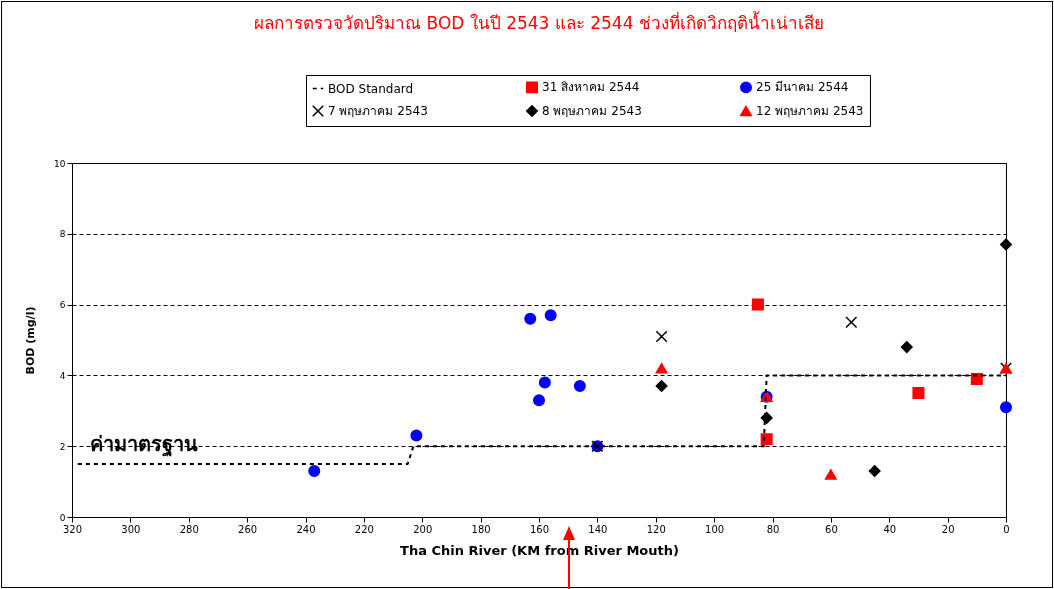 This screenshot has width=1054, height=589. What do you see at coordinates (802, 87) in the screenshot?
I see `legend-label: 25 มีนาคม 2544` at bounding box center [802, 87].